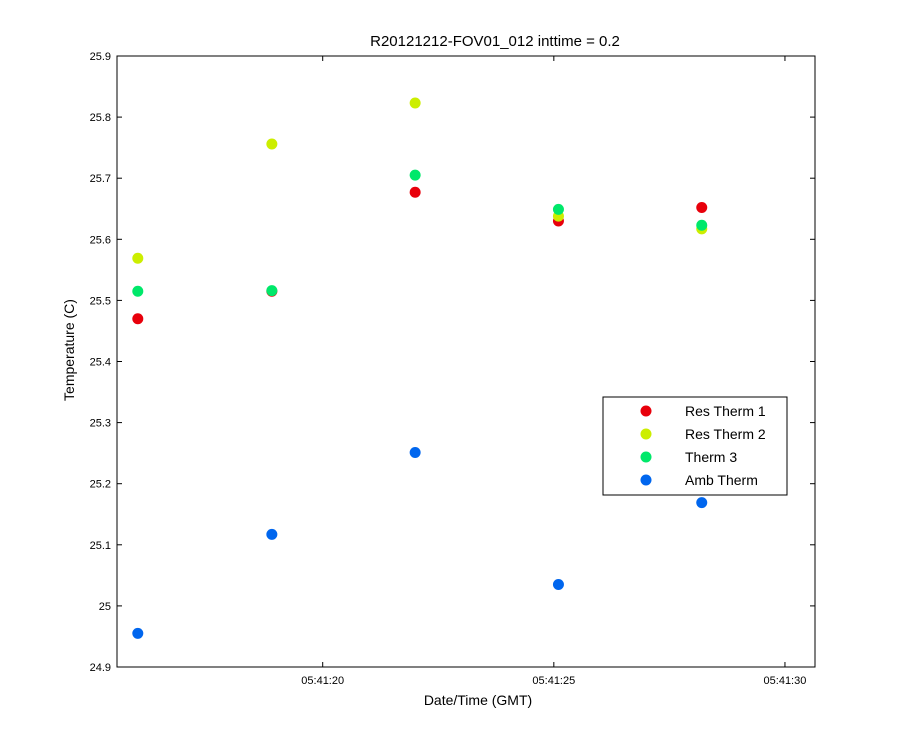 Image resolution: width=900 pixels, height=750 pixels. What do you see at coordinates (553, 681) in the screenshot?
I see `x-tick-label: 05:41:25` at bounding box center [553, 681].